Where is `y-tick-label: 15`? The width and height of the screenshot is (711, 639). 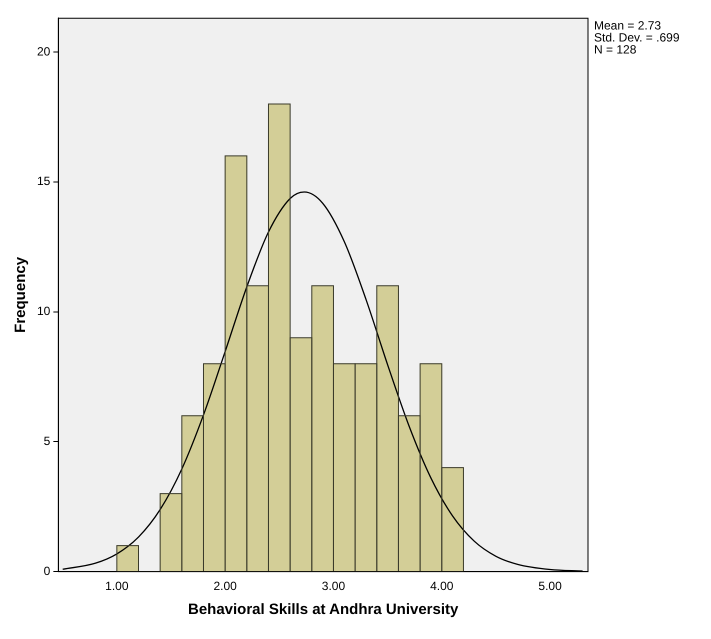
y-tick-label: 15 is located at coordinates (43, 181).